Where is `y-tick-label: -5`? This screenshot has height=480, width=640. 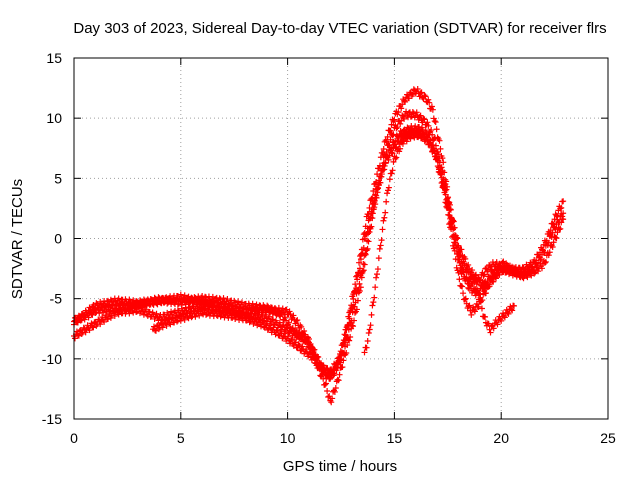
y-tick-label: -5 is located at coordinates (56, 299).